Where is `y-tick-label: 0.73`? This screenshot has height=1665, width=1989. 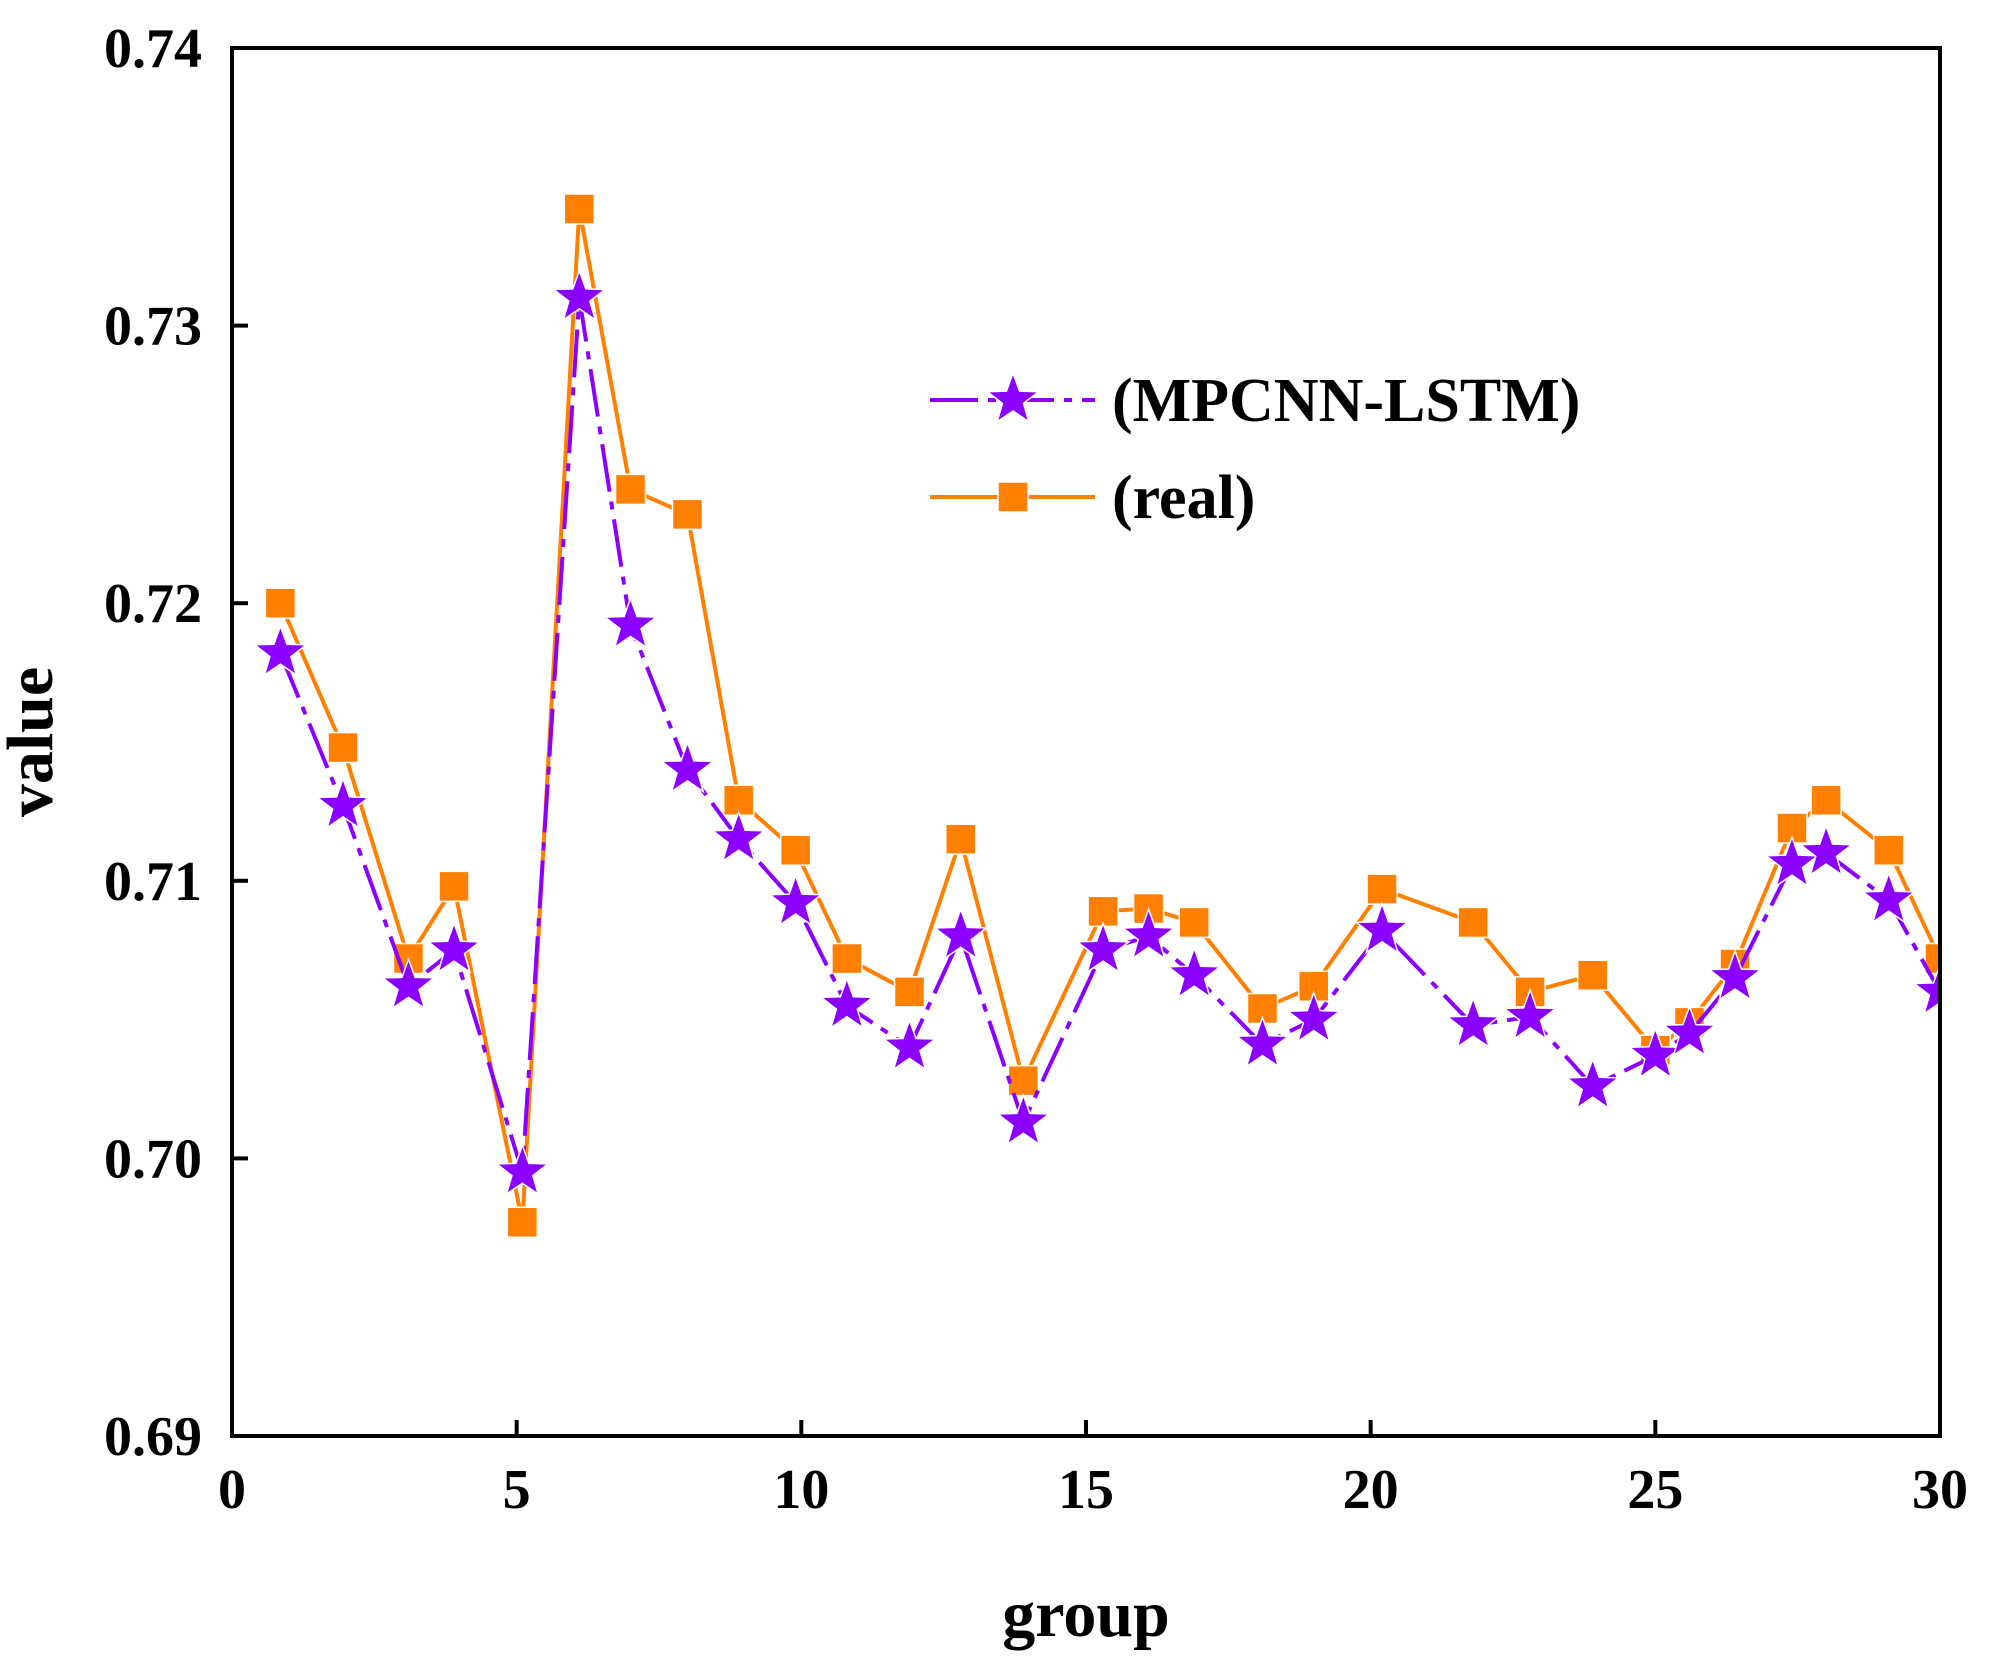 y-tick-label: 0.73 is located at coordinates (153, 327).